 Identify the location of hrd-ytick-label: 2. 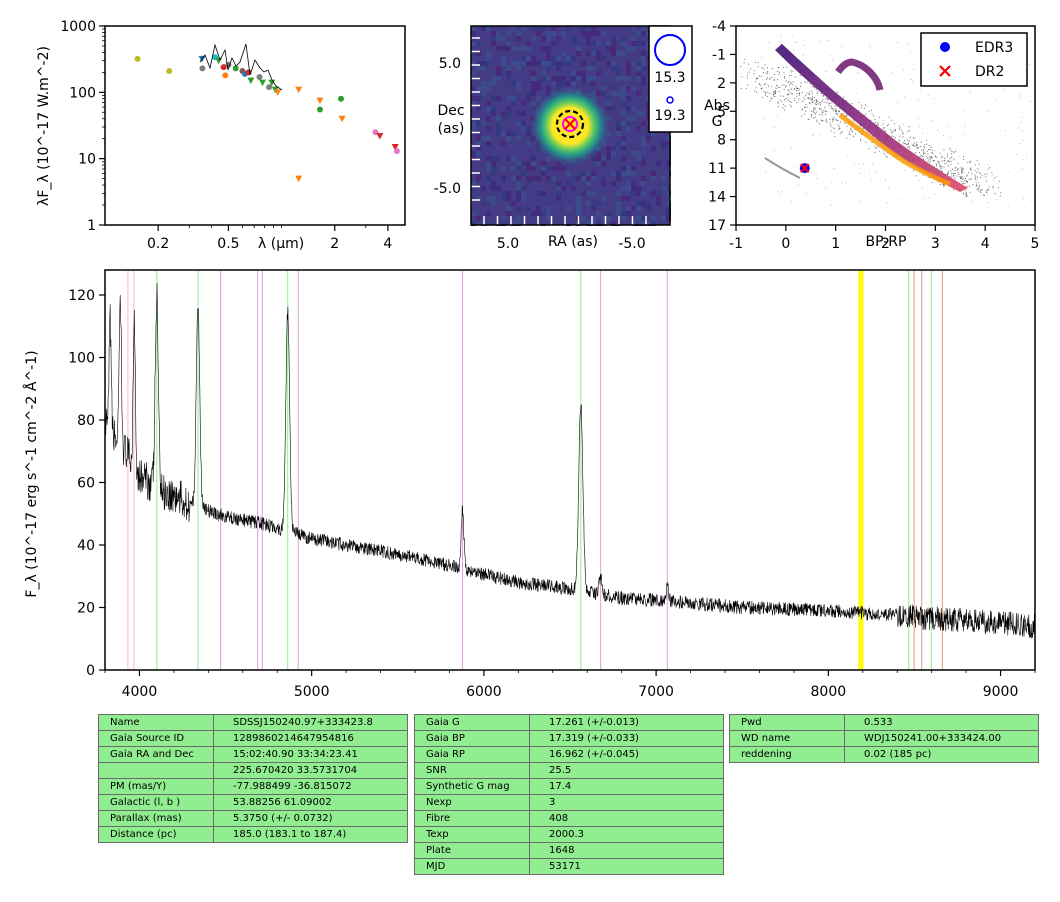
(721, 84).